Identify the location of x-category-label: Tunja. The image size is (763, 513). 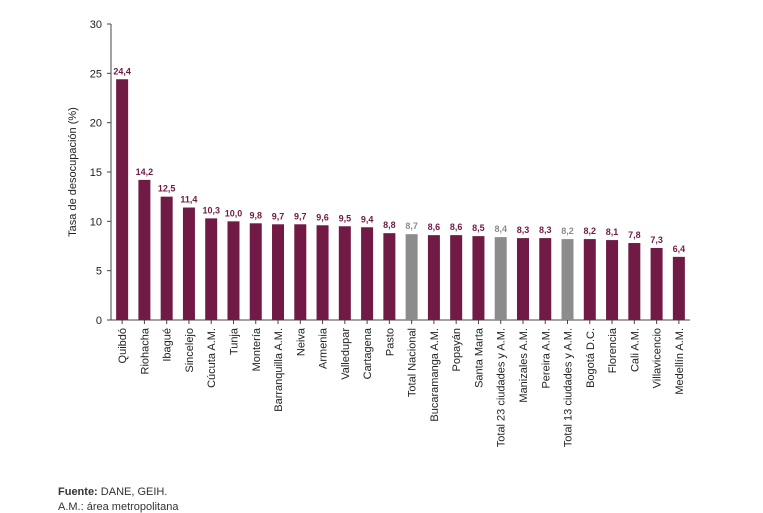
(234, 341).